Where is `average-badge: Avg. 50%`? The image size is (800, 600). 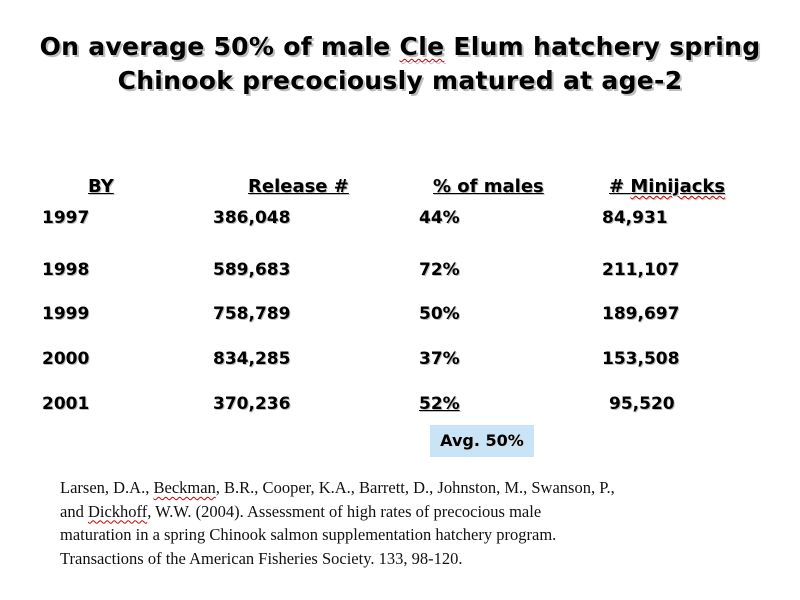 average-badge: Avg. 50% is located at coordinates (482, 441).